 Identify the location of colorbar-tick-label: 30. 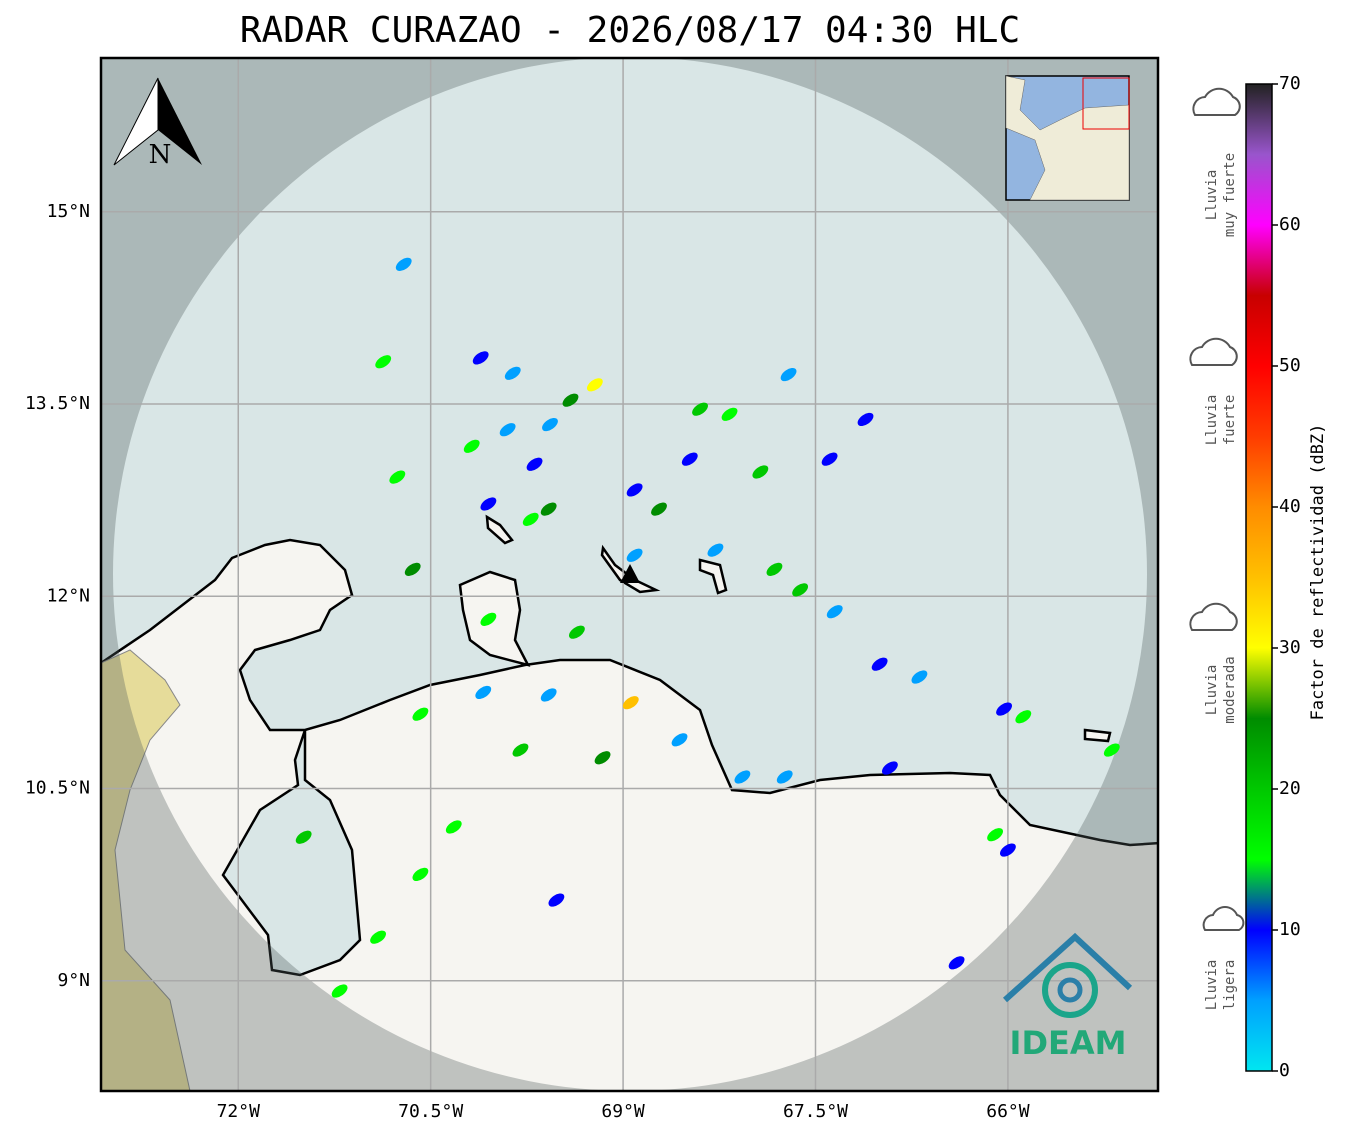
(1290, 647).